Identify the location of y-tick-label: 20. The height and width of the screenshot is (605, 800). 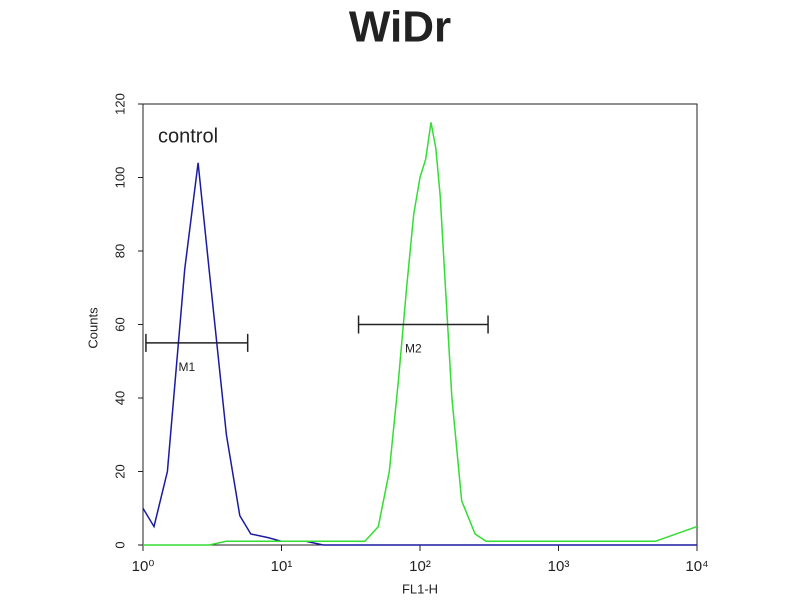
(119, 471).